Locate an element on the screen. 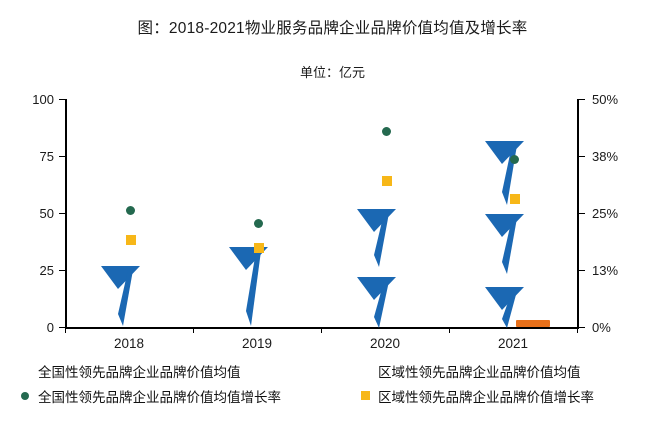  bar-national-2018 is located at coordinates (122, 296).